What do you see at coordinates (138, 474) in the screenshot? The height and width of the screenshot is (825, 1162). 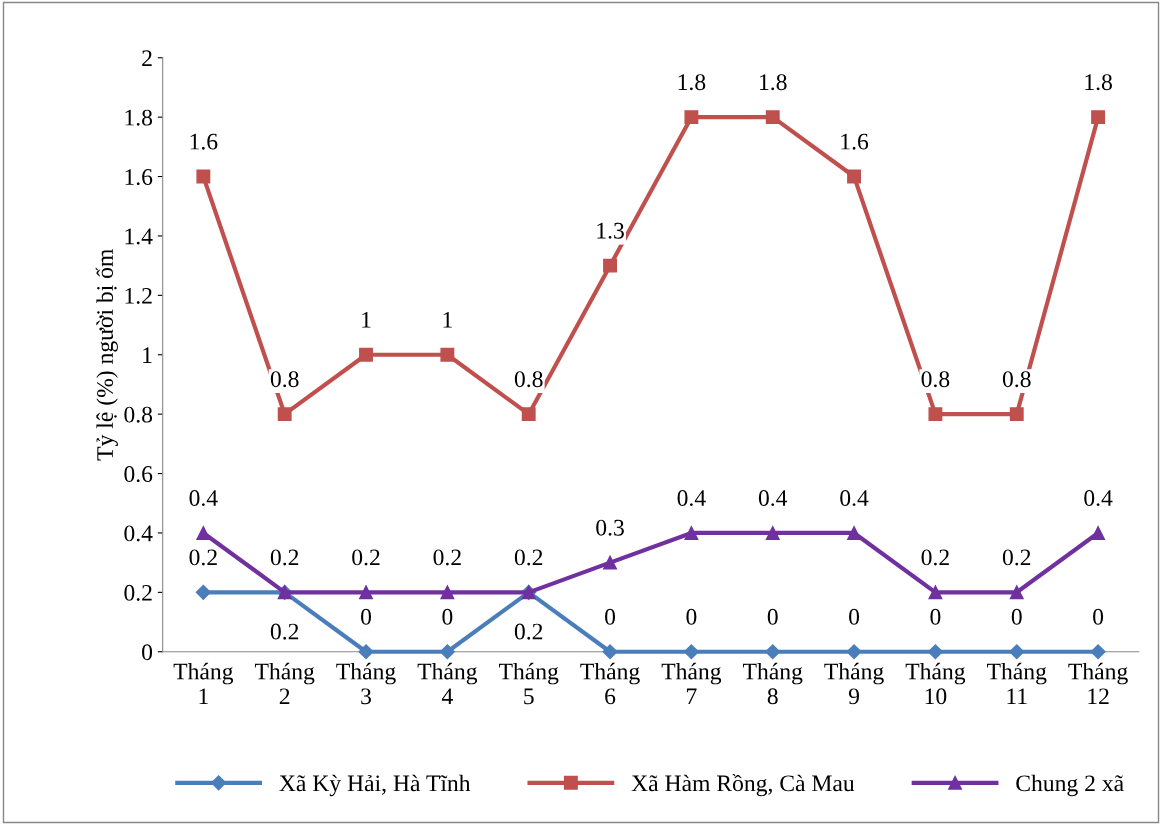 I see `y-tick-label: 0.6` at bounding box center [138, 474].